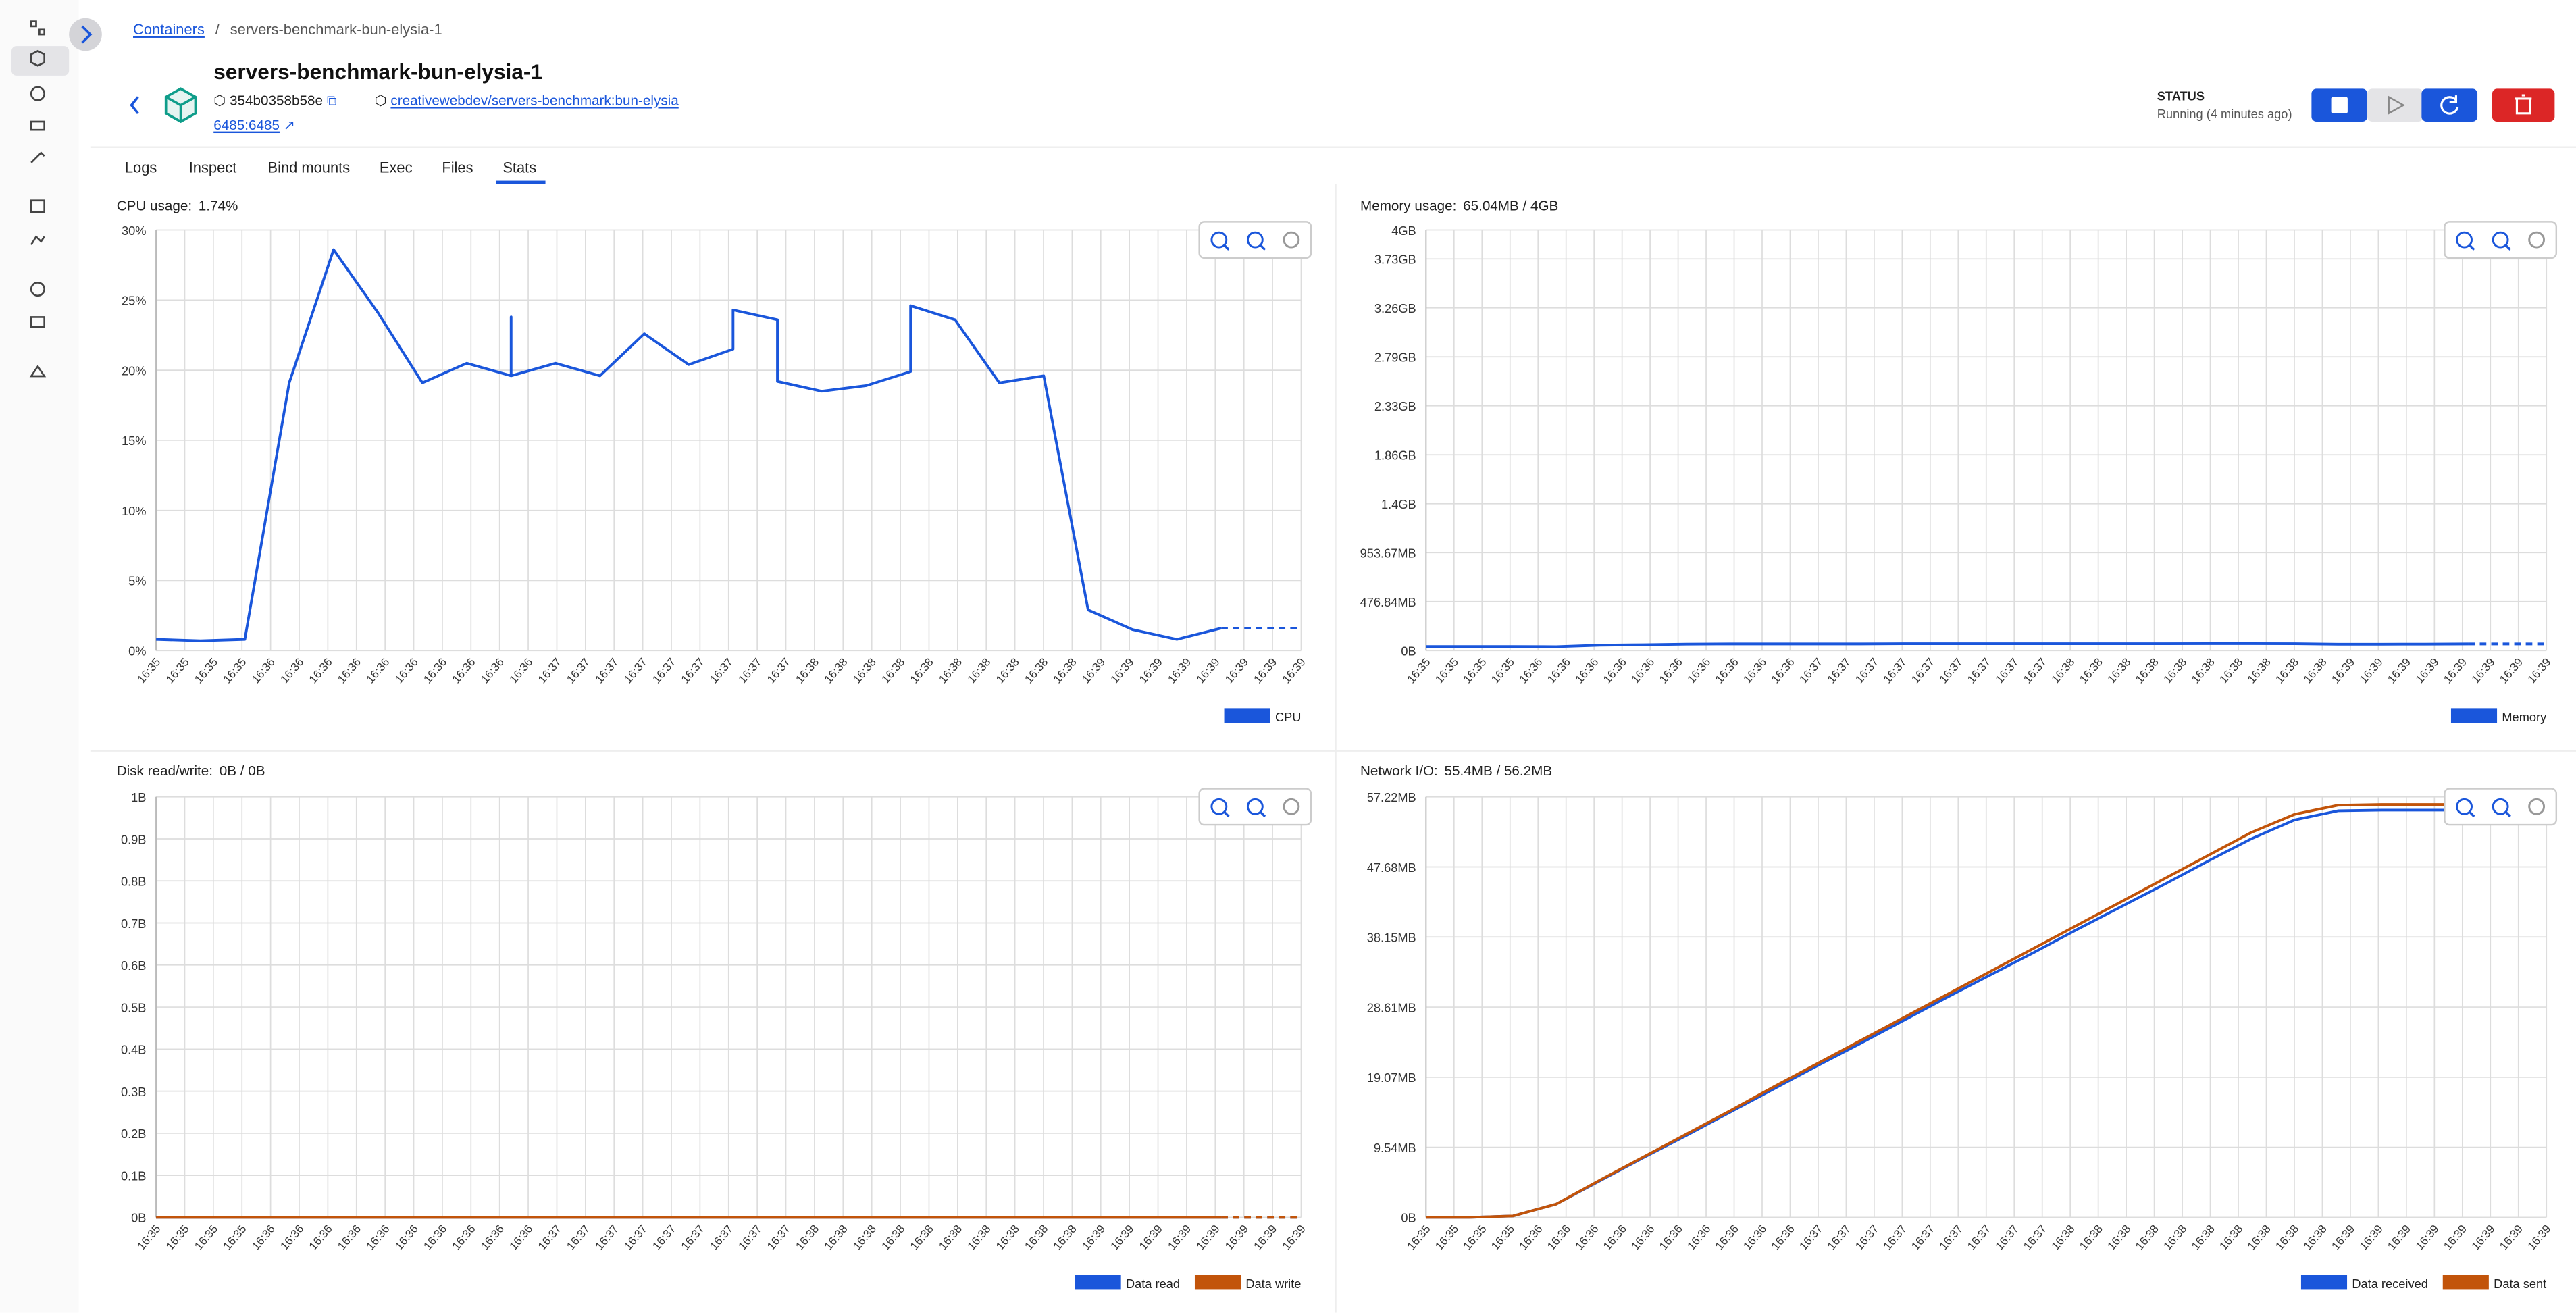 Image resolution: width=2576 pixels, height=1313 pixels. What do you see at coordinates (1263, 247) in the screenshot?
I see `zoom-out-handle` at bounding box center [1263, 247].